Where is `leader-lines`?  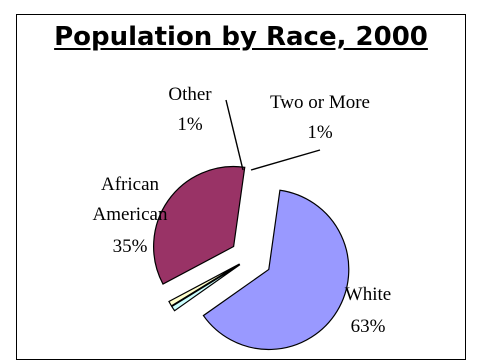
leader-lines is located at coordinates (273, 135).